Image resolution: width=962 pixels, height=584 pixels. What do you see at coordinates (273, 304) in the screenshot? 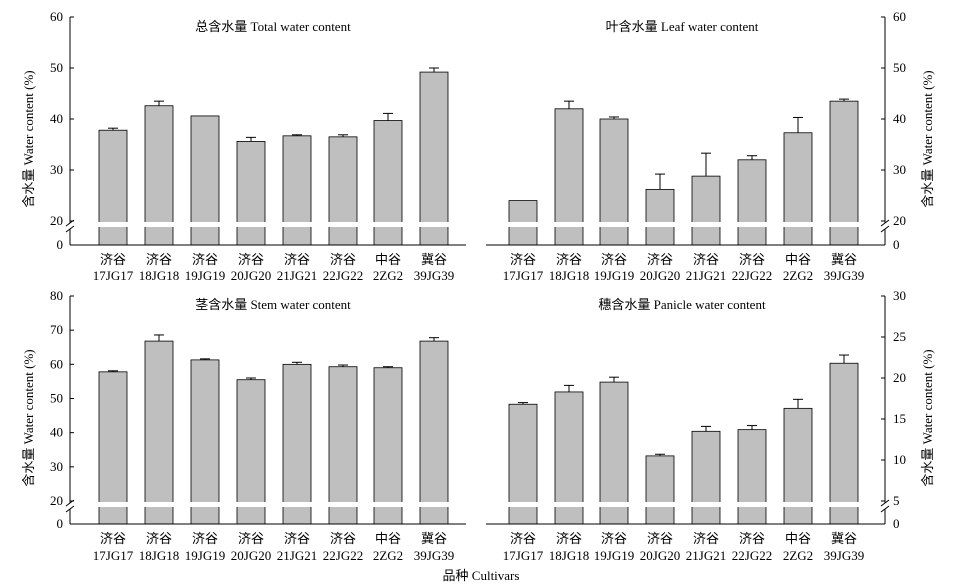
I see `panel-title: 茎含水量 Stem water content` at bounding box center [273, 304].